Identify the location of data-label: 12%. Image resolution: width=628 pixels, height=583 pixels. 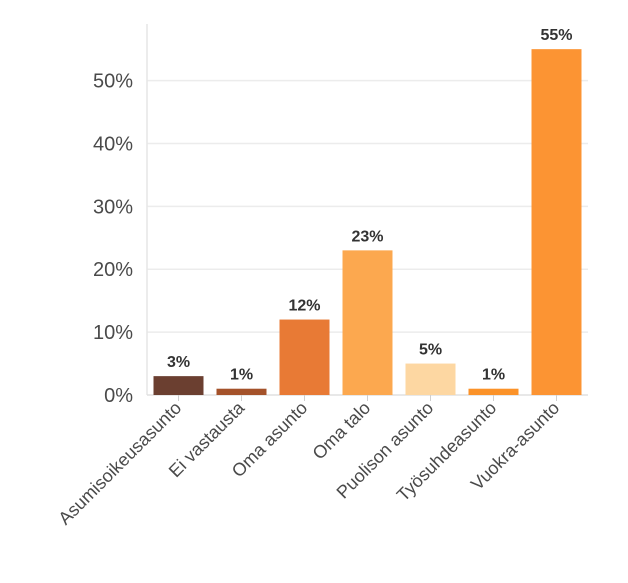
(304, 306).